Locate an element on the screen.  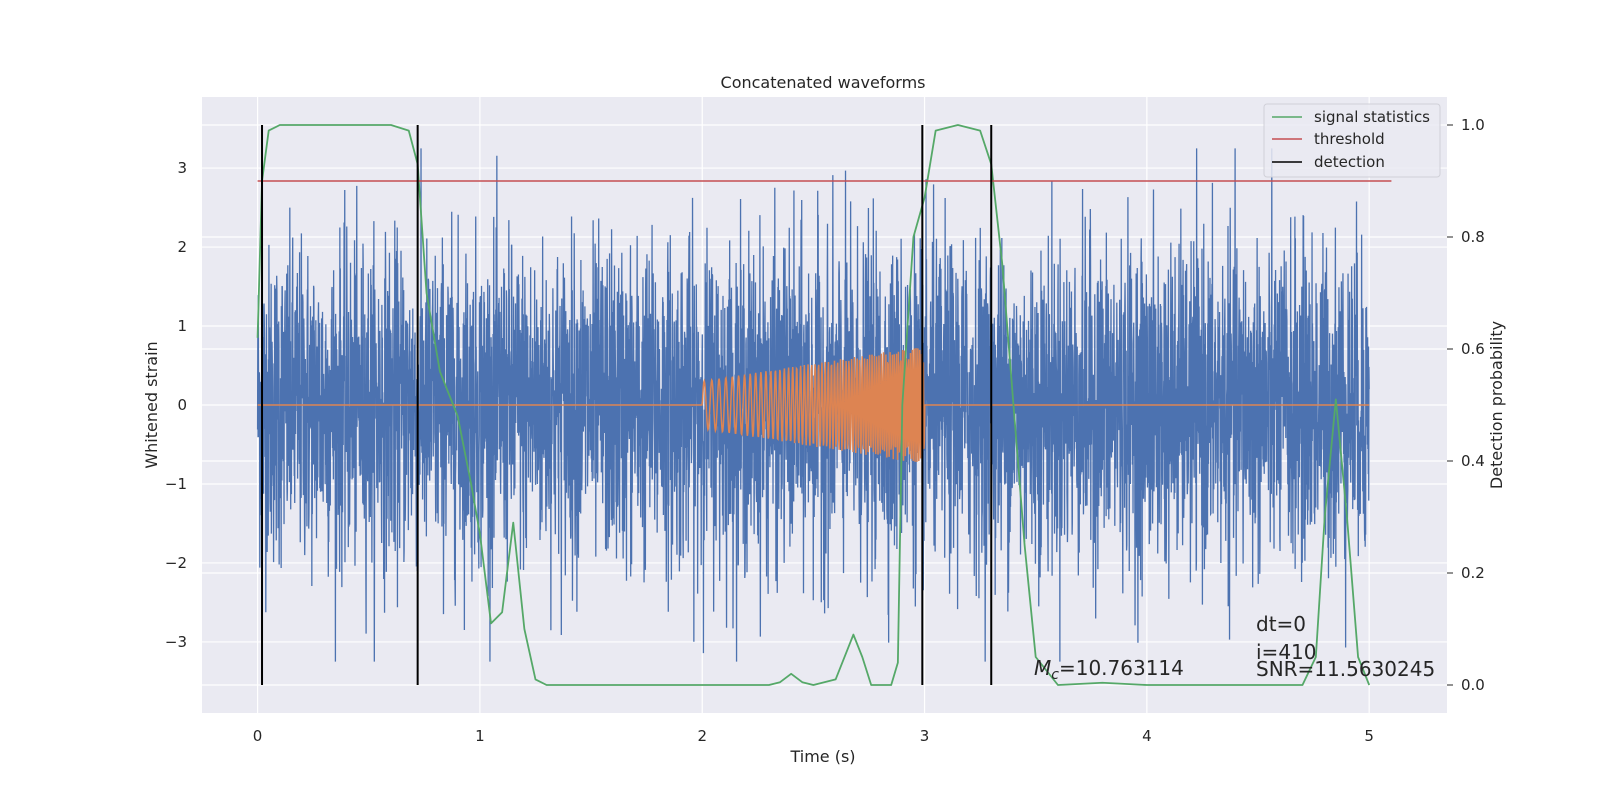
legend-label-threshold: threshold is located at coordinates (1349, 139).